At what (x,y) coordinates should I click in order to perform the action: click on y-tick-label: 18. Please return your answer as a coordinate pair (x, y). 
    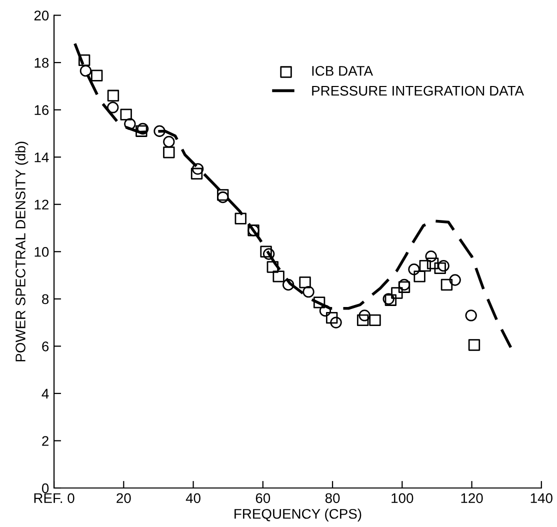
    Looking at the image, I should click on (41, 63).